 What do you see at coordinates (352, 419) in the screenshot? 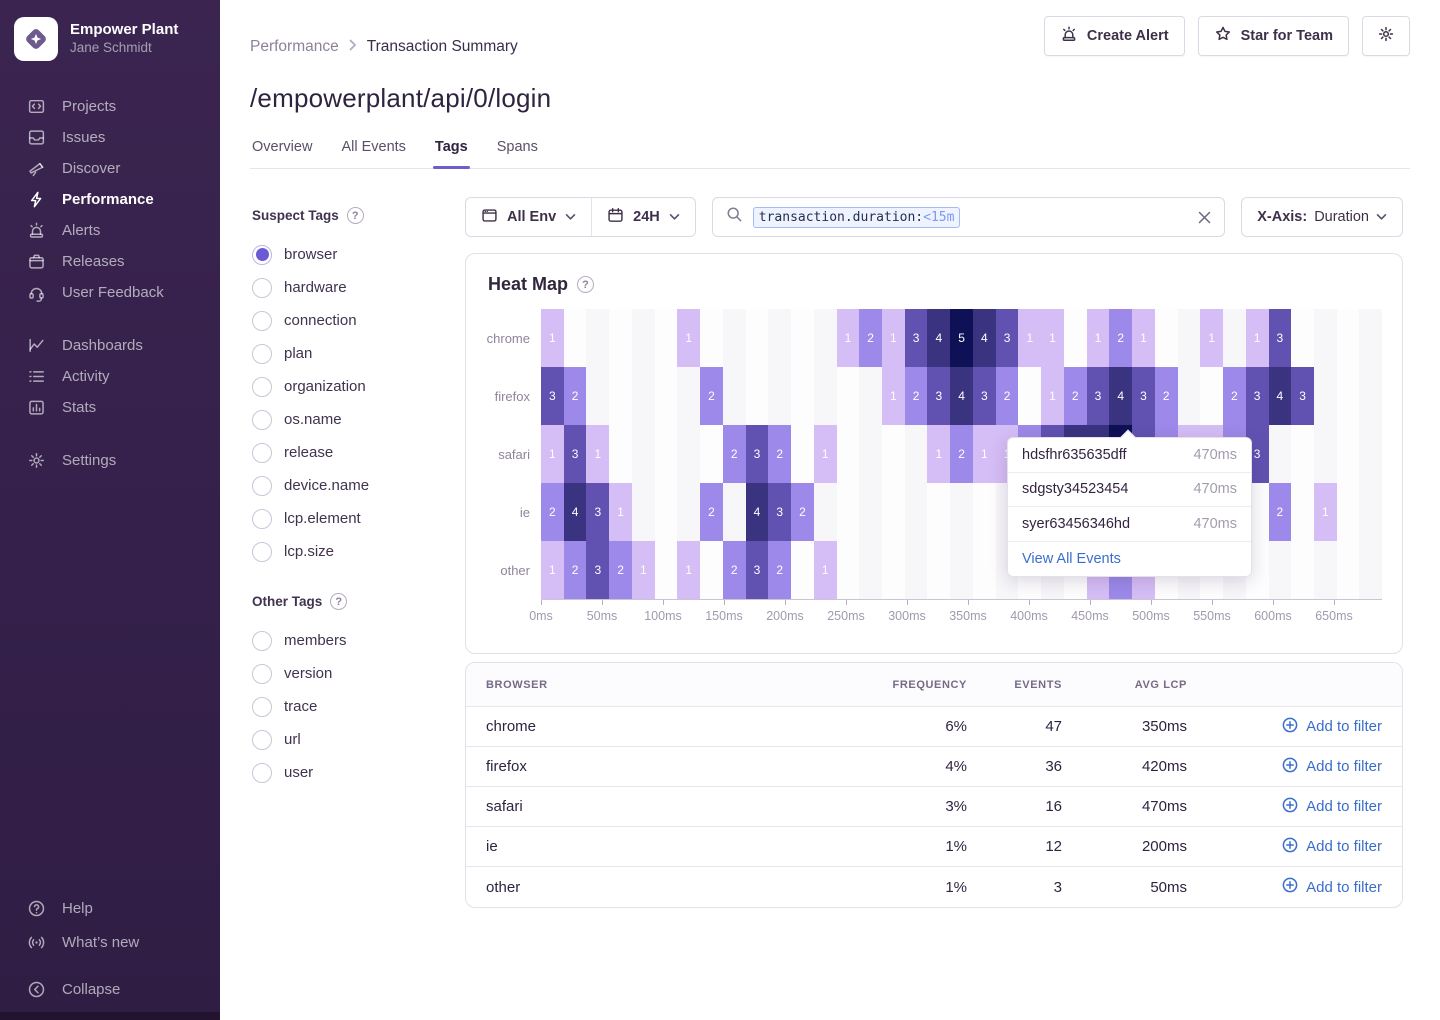
I see `tag-radio-os-name: os.name` at bounding box center [352, 419].